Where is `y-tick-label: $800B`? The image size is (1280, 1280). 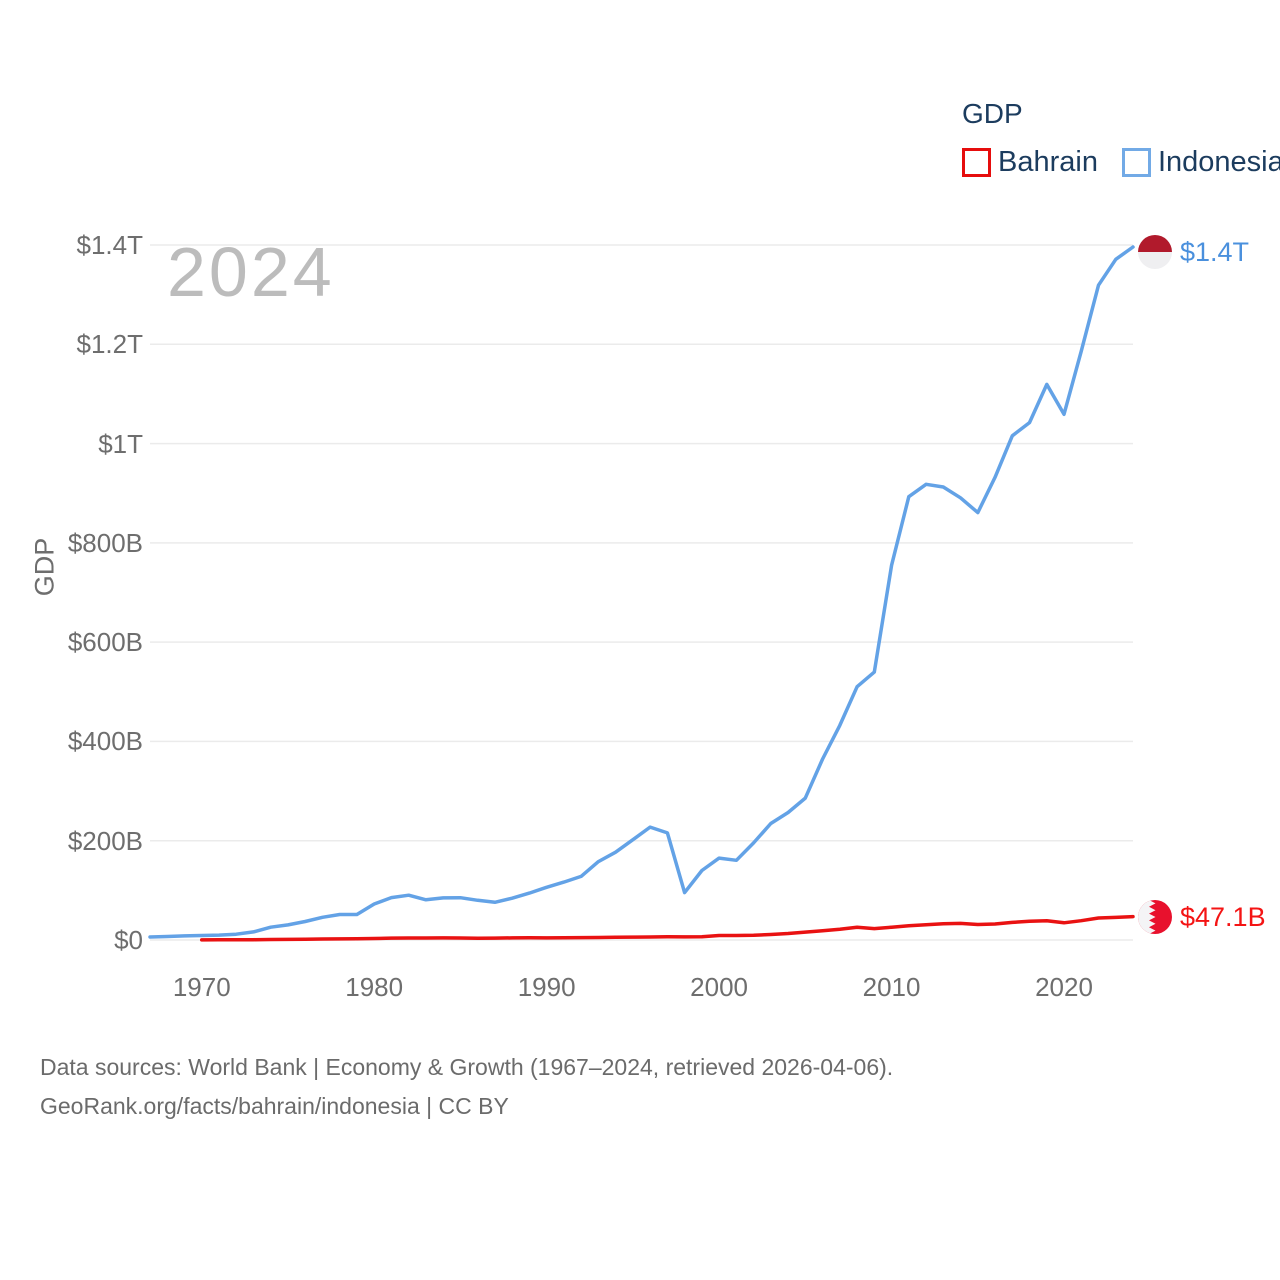 y-tick-label: $800B is located at coordinates (105, 542).